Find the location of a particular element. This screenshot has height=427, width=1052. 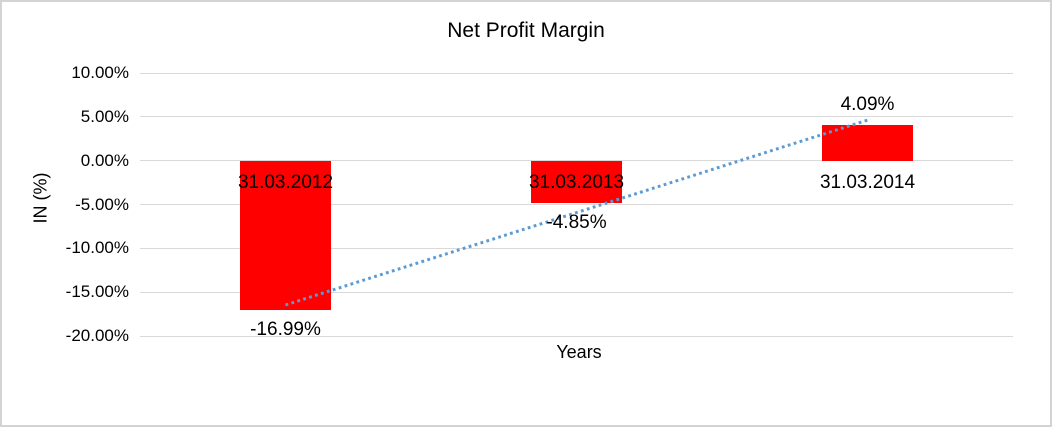

y-tick-label: 5.00% is located at coordinates (104, 116).